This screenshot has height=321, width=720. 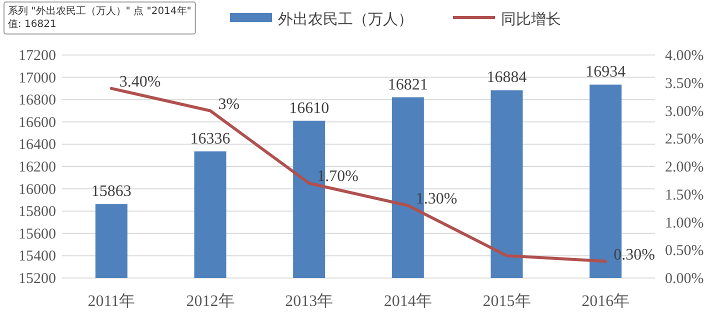 What do you see at coordinates (37, 212) in the screenshot?
I see `y-tick-label: 15800` at bounding box center [37, 212].